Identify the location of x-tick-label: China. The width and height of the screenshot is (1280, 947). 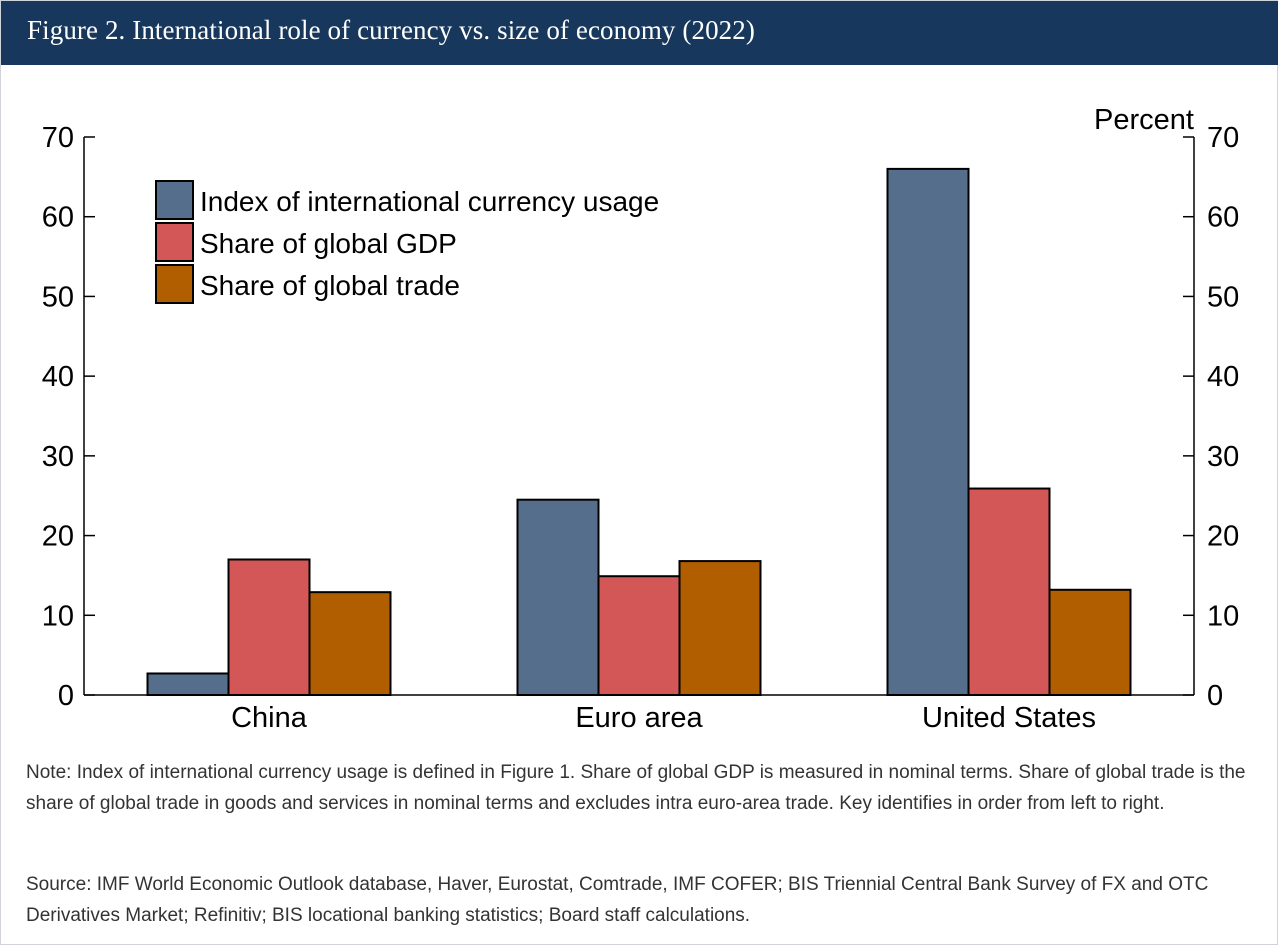
(269, 718).